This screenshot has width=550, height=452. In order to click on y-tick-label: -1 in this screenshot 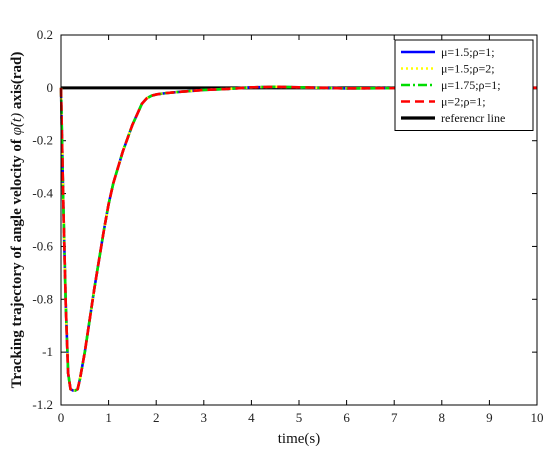, I will do `click(47, 351)`.